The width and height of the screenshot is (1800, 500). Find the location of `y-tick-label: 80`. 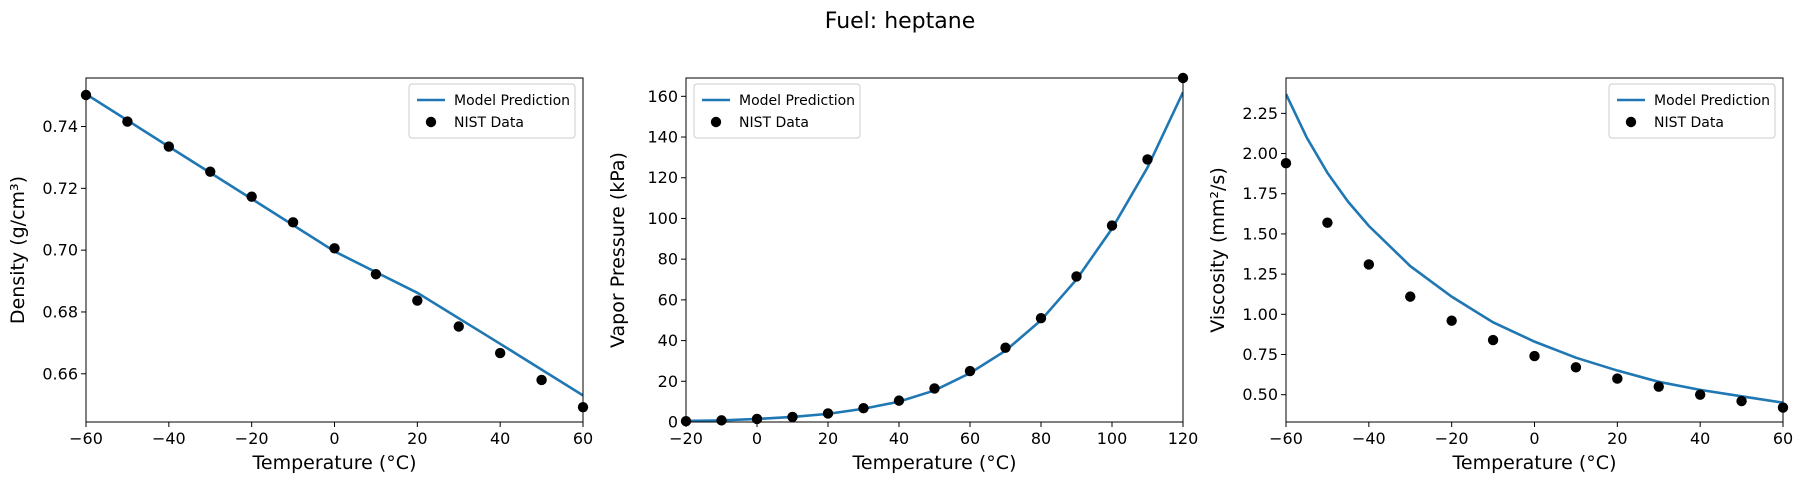

y-tick-label: 80 is located at coordinates (668, 259).